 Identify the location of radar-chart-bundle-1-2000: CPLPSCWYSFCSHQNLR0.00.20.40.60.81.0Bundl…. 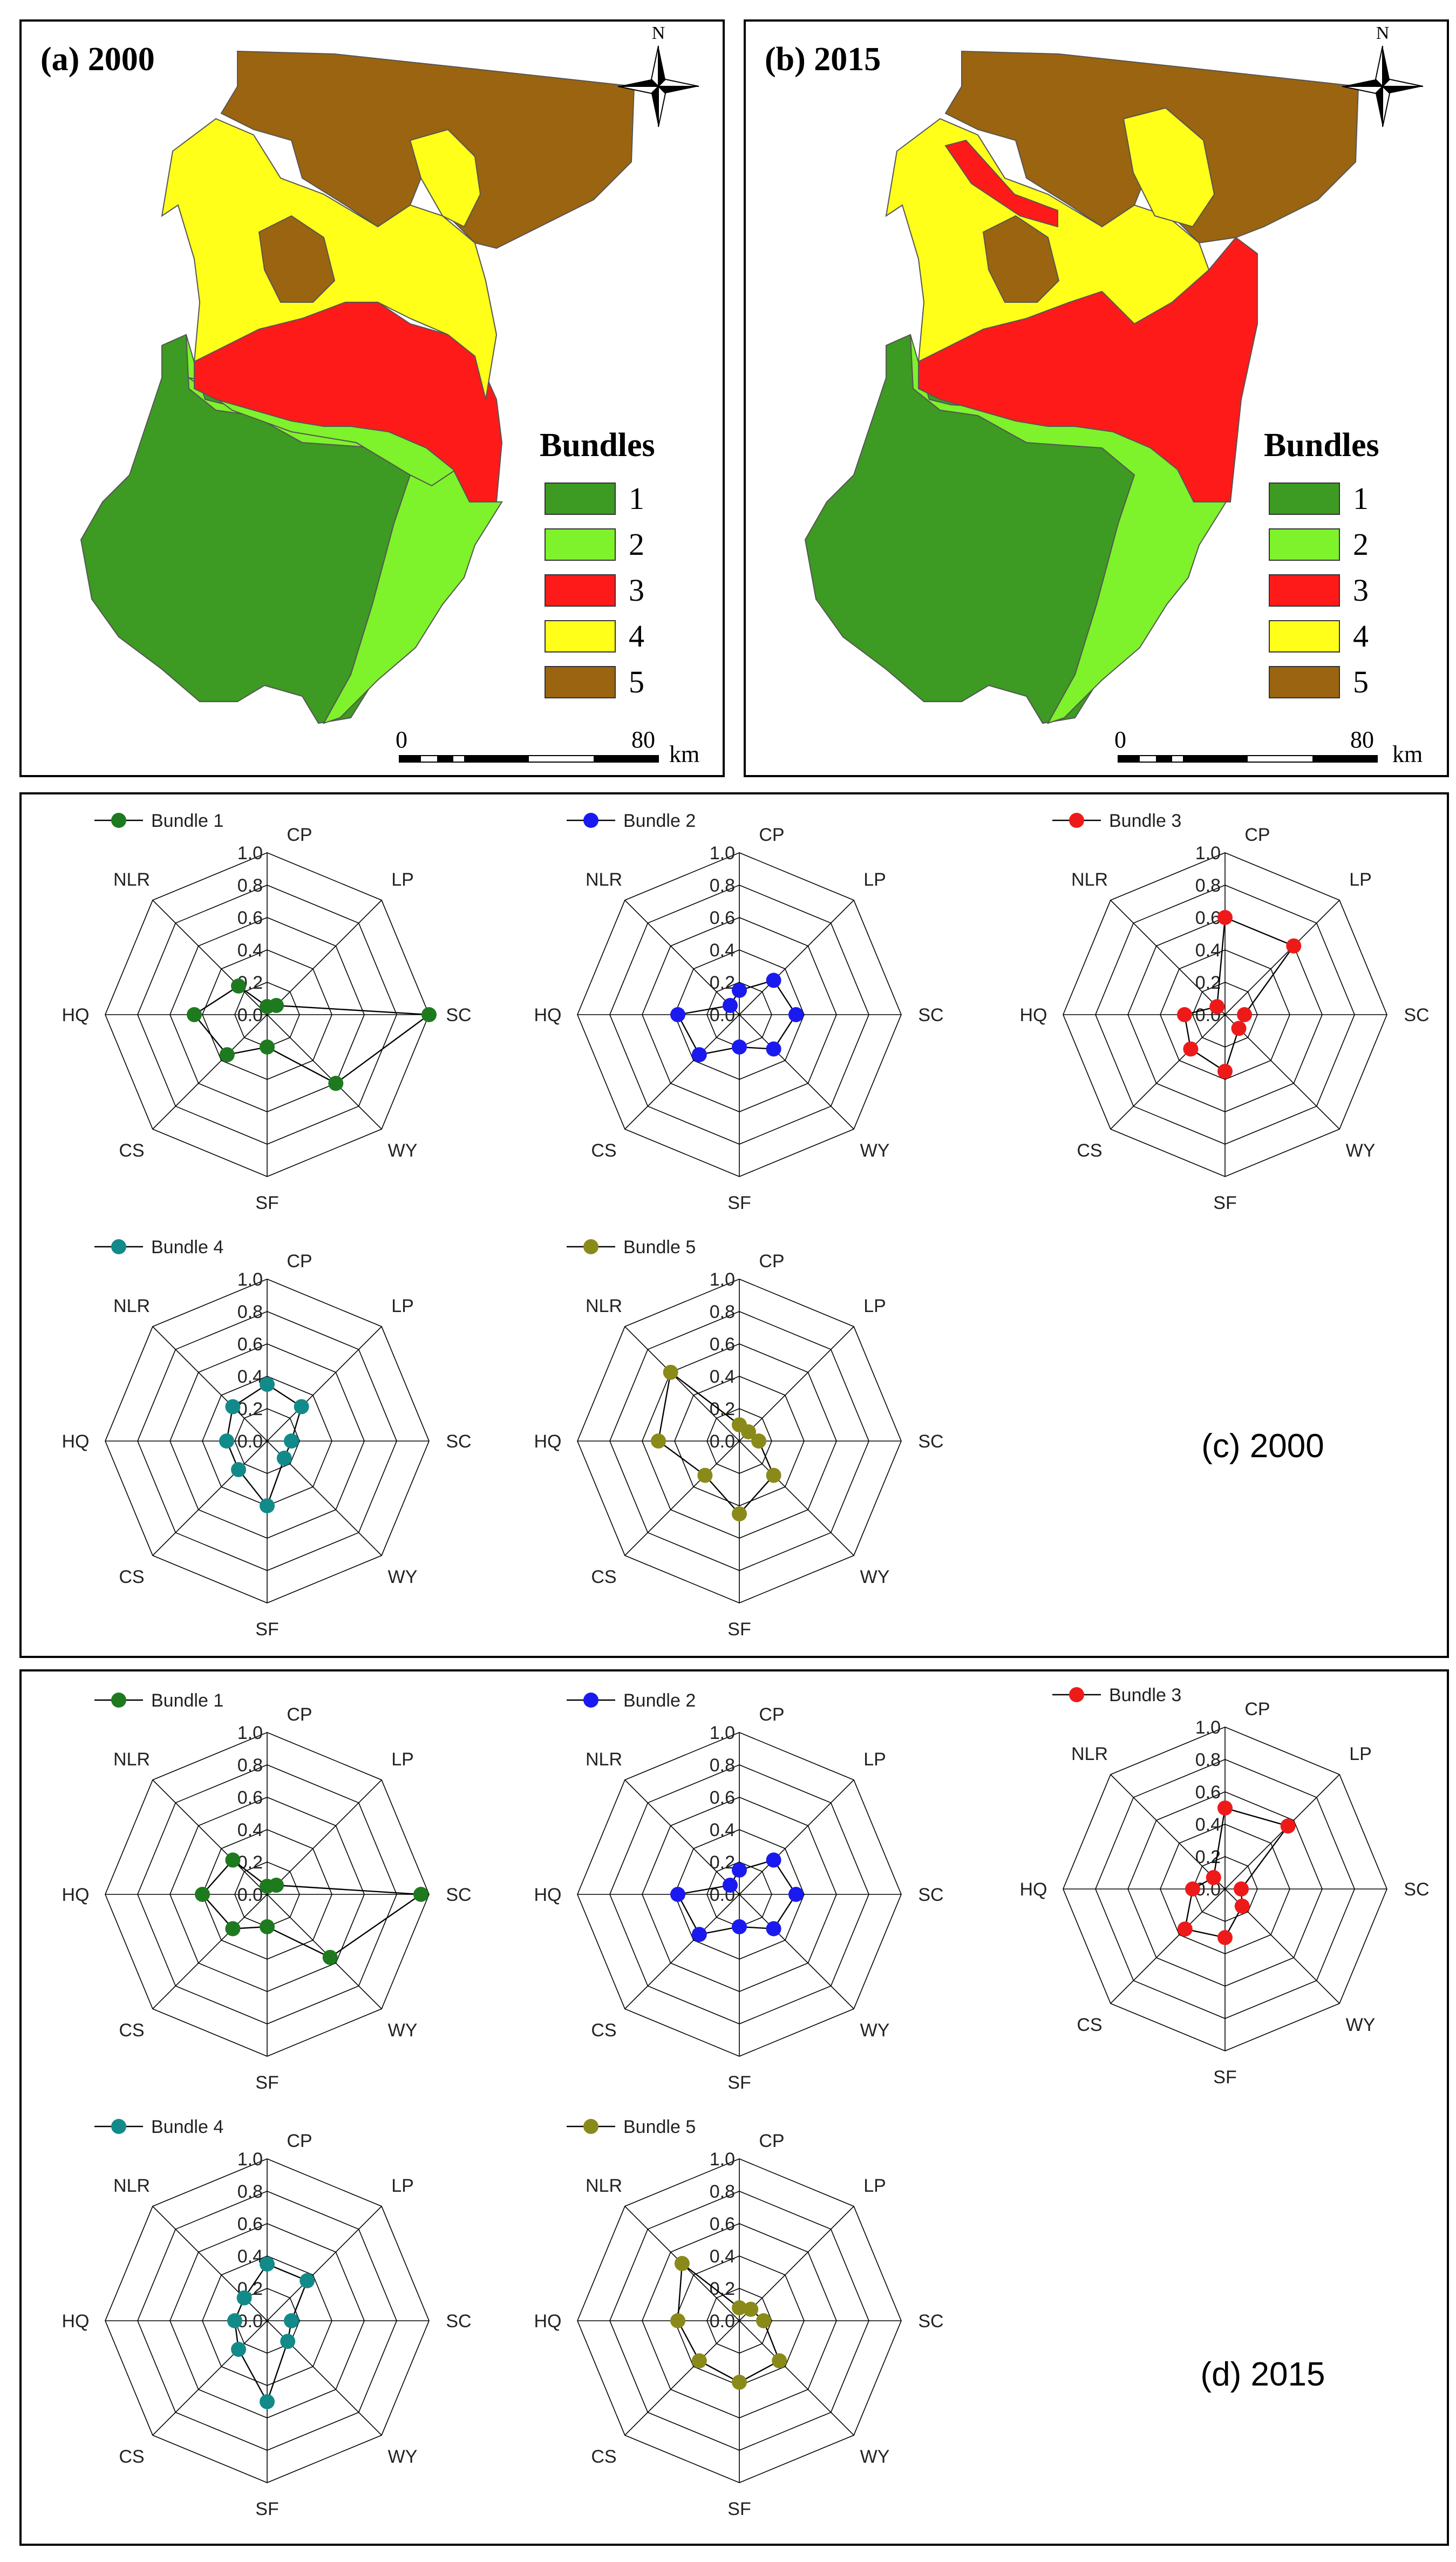
(267, 1012).